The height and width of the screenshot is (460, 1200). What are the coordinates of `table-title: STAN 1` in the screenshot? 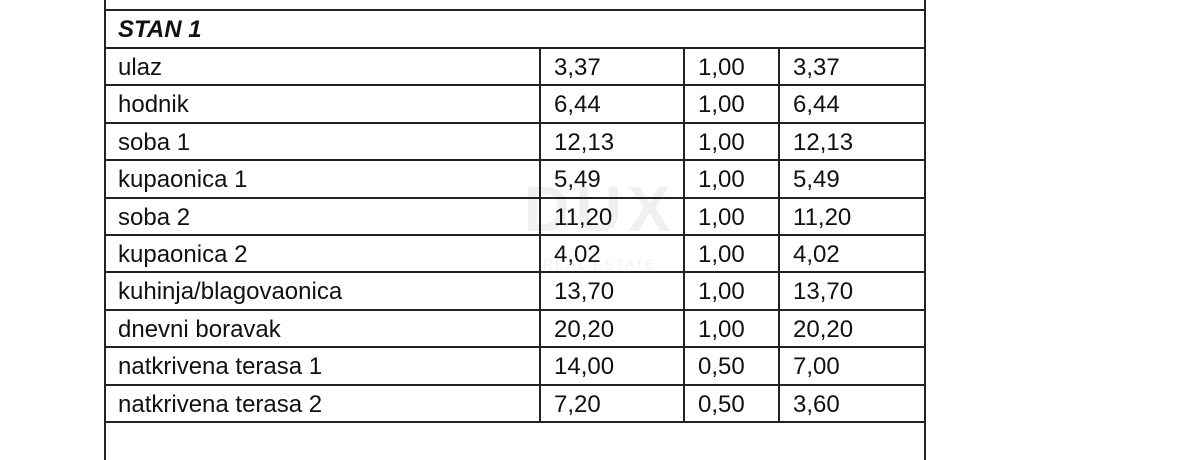 It's located at (160, 29).